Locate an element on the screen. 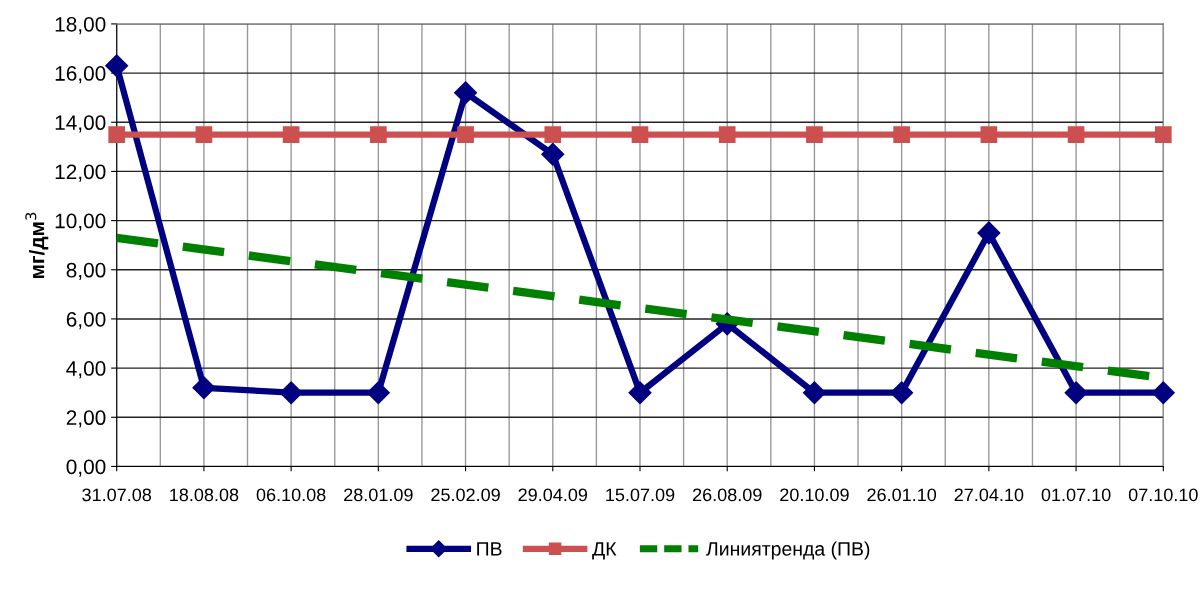 This screenshot has height=598, width=1203. y-tick-label: 6,00 is located at coordinates (86, 320).